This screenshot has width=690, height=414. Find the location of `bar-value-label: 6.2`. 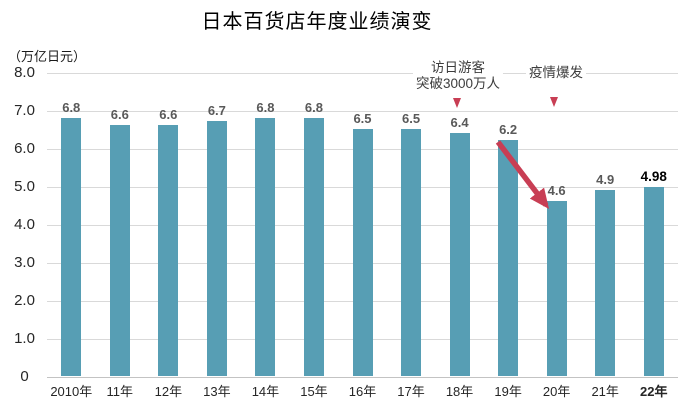

bar-value-label: 6.2 is located at coordinates (508, 130).